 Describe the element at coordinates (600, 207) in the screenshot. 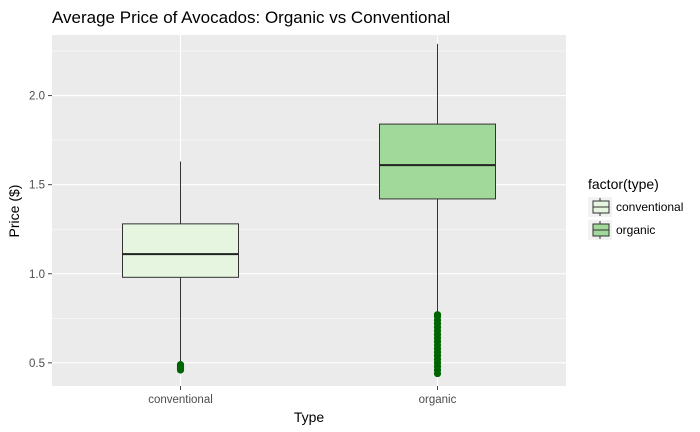

I see `legend-key-conventional` at that location.